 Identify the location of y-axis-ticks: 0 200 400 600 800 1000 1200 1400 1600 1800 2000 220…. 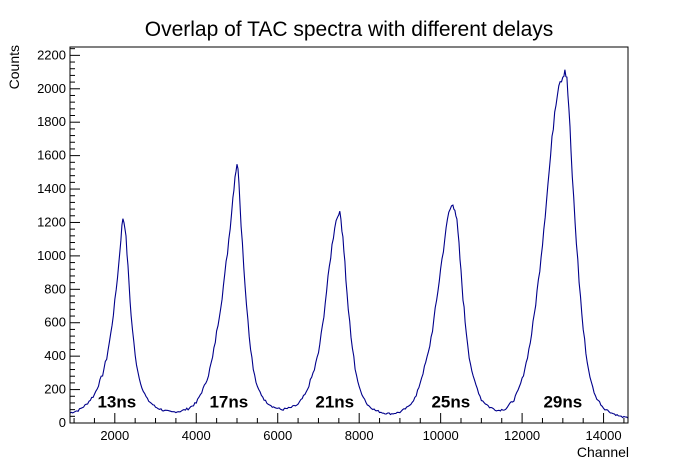
(58, 238).